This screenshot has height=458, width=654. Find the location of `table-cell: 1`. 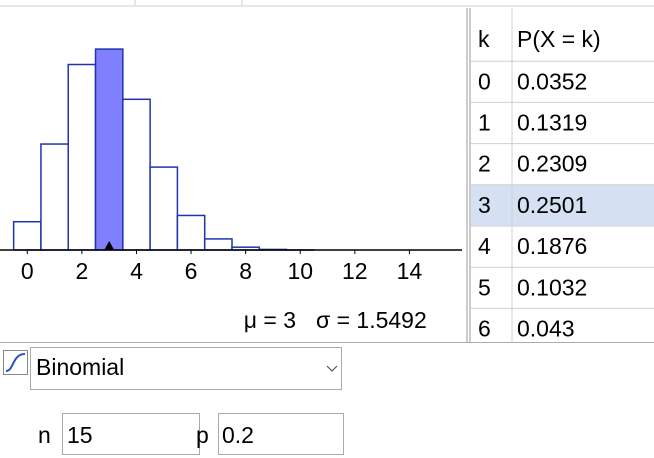

table-cell: 1 is located at coordinates (484, 122).